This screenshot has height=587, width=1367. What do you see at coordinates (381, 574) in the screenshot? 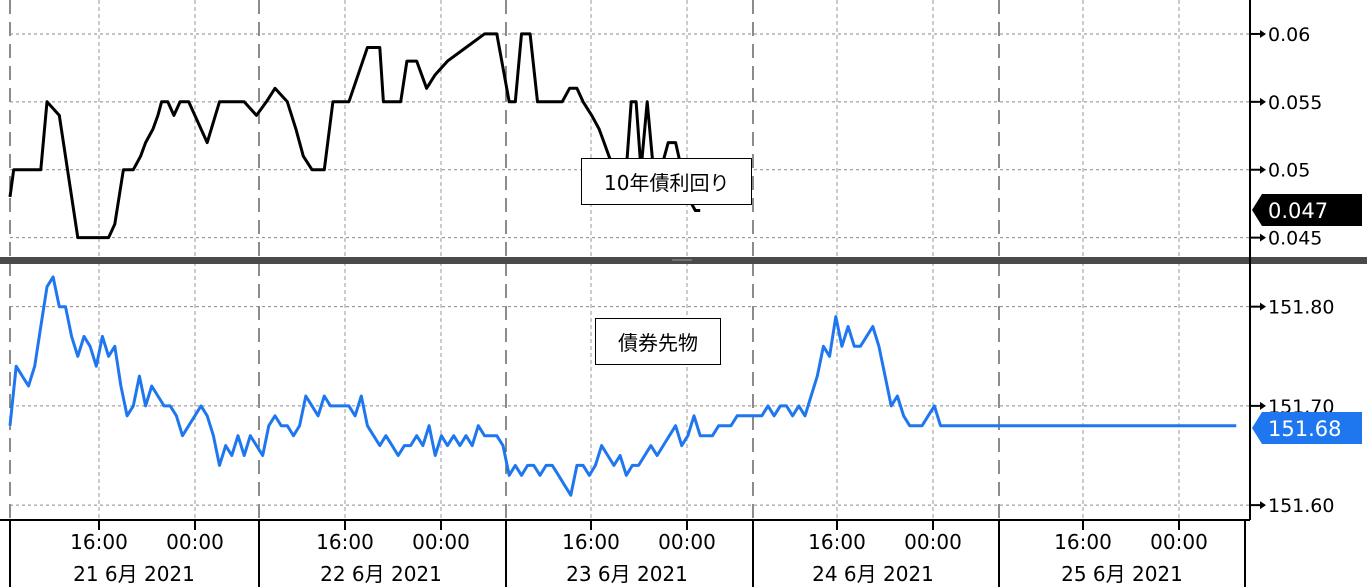
I see `x-date-label: 22 6月 2021` at bounding box center [381, 574].